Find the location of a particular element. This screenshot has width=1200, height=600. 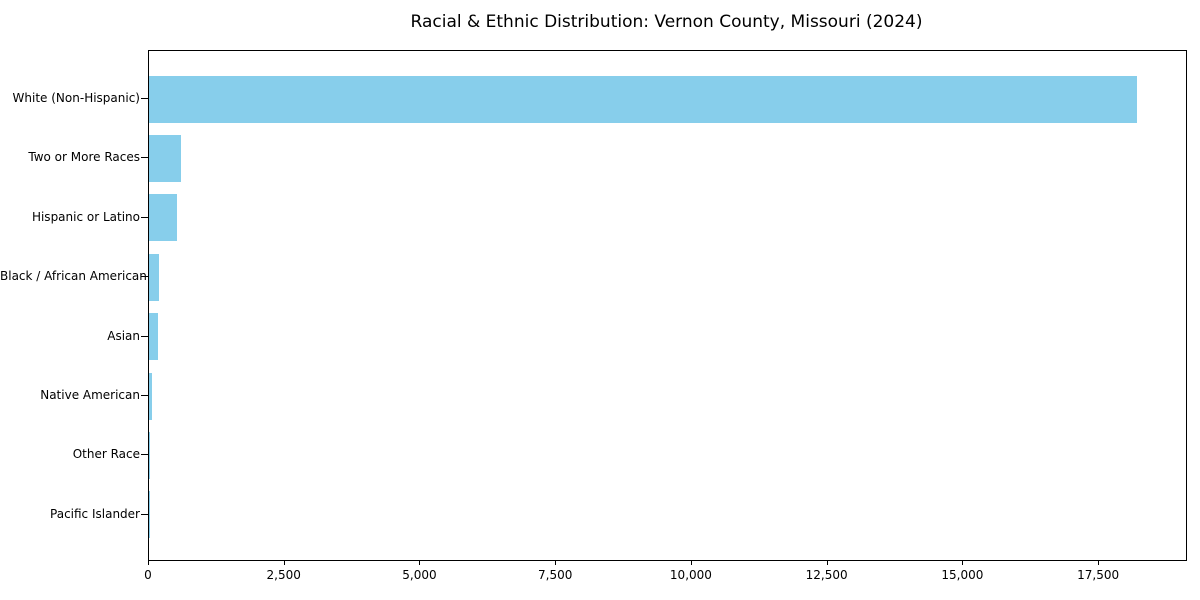

x-tick-label-7-500: 7,500 is located at coordinates (555, 575).